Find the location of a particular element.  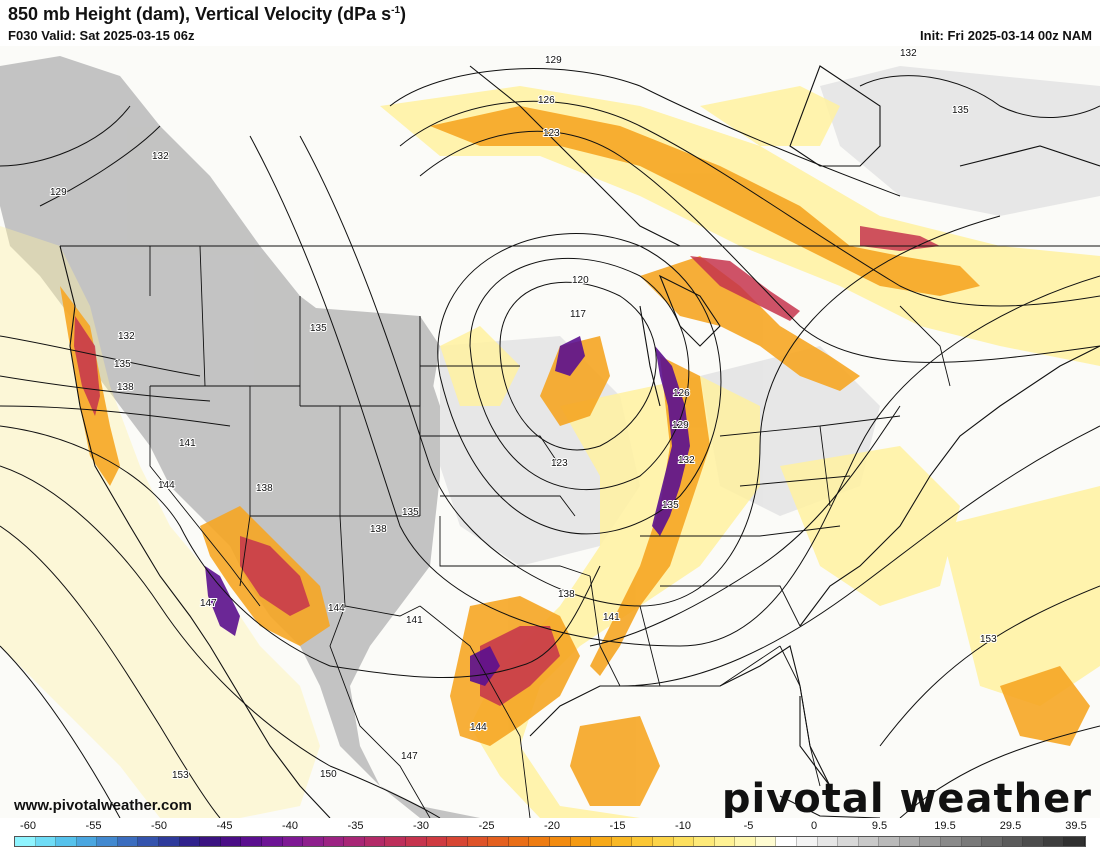

contour-label: 120 is located at coordinates (580, 280).